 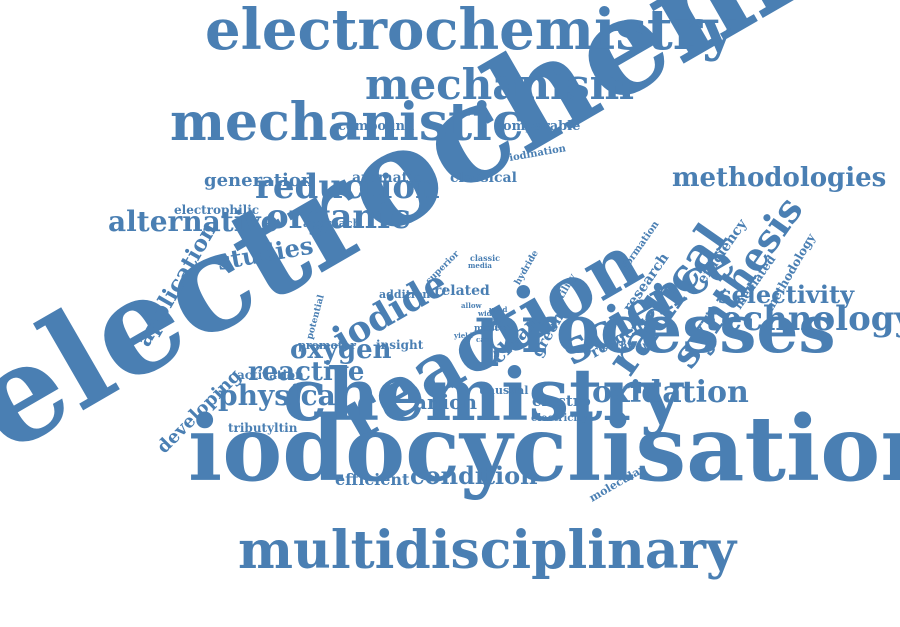 I want to click on cloud-word-iodocyclisation: iodocyclisation, so click(x=544, y=449).